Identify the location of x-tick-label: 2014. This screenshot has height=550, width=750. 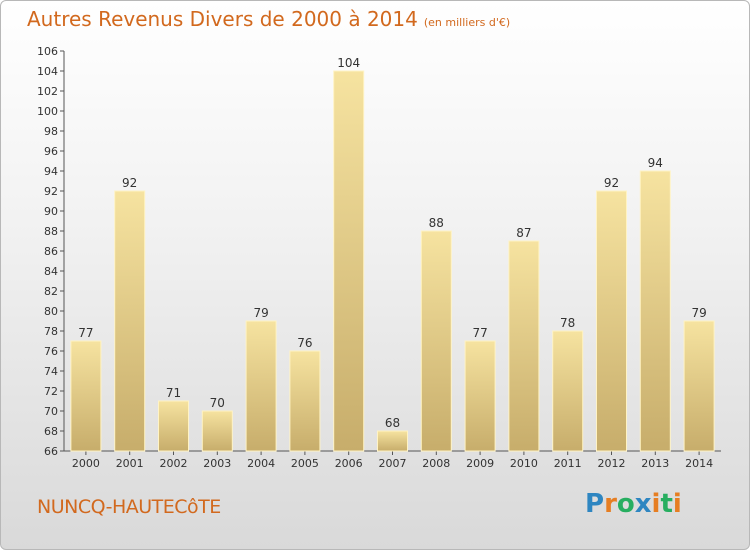
(699, 463).